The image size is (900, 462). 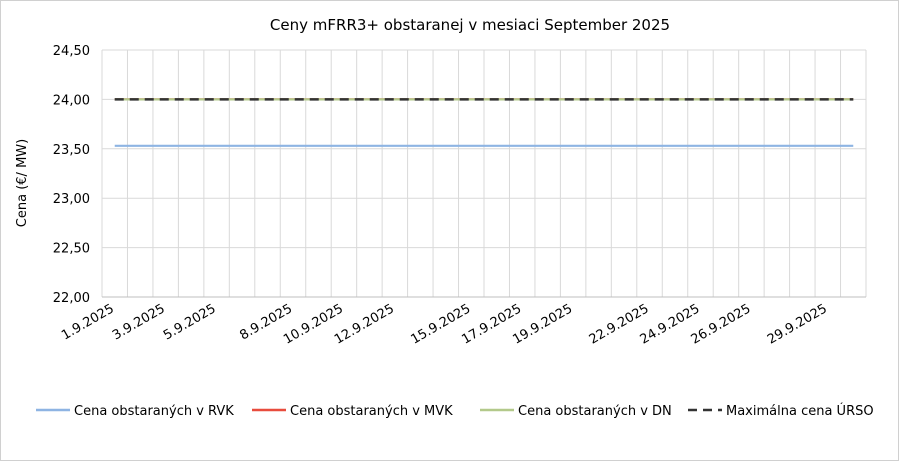 I want to click on y-tick-label: 23,00, so click(x=71, y=199).